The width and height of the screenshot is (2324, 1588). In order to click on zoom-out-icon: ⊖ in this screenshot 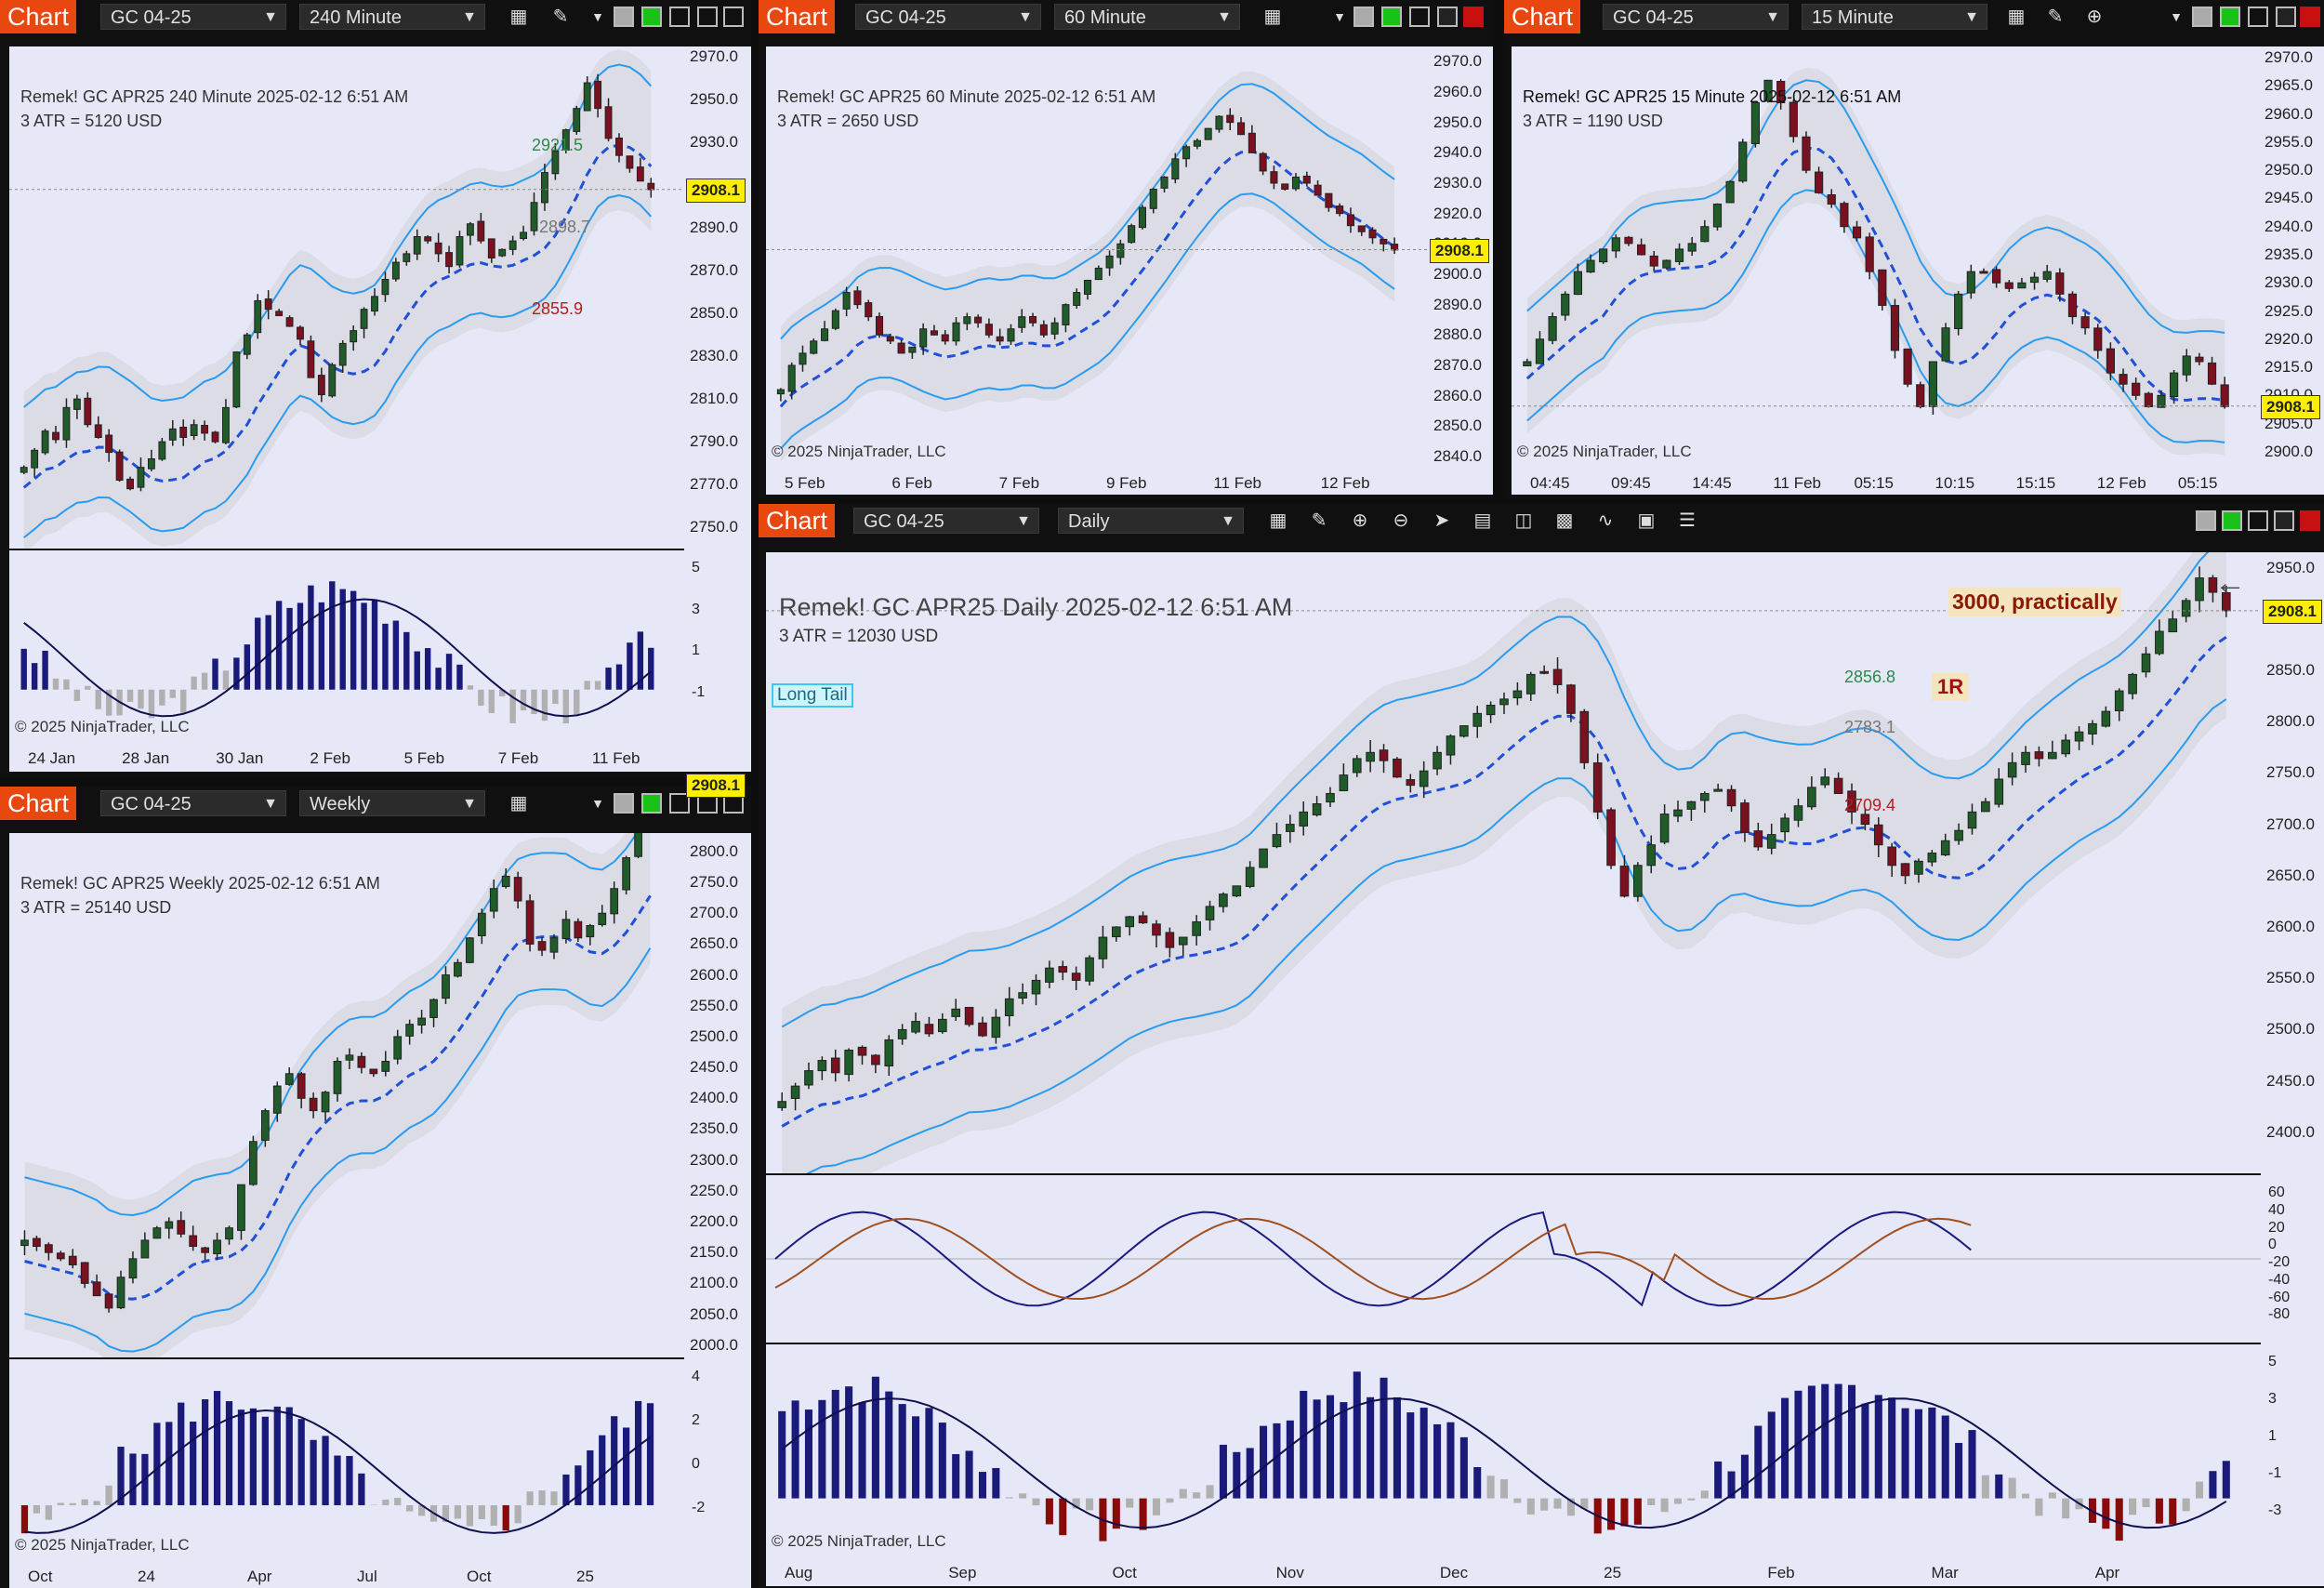, I will do `click(1401, 520)`.